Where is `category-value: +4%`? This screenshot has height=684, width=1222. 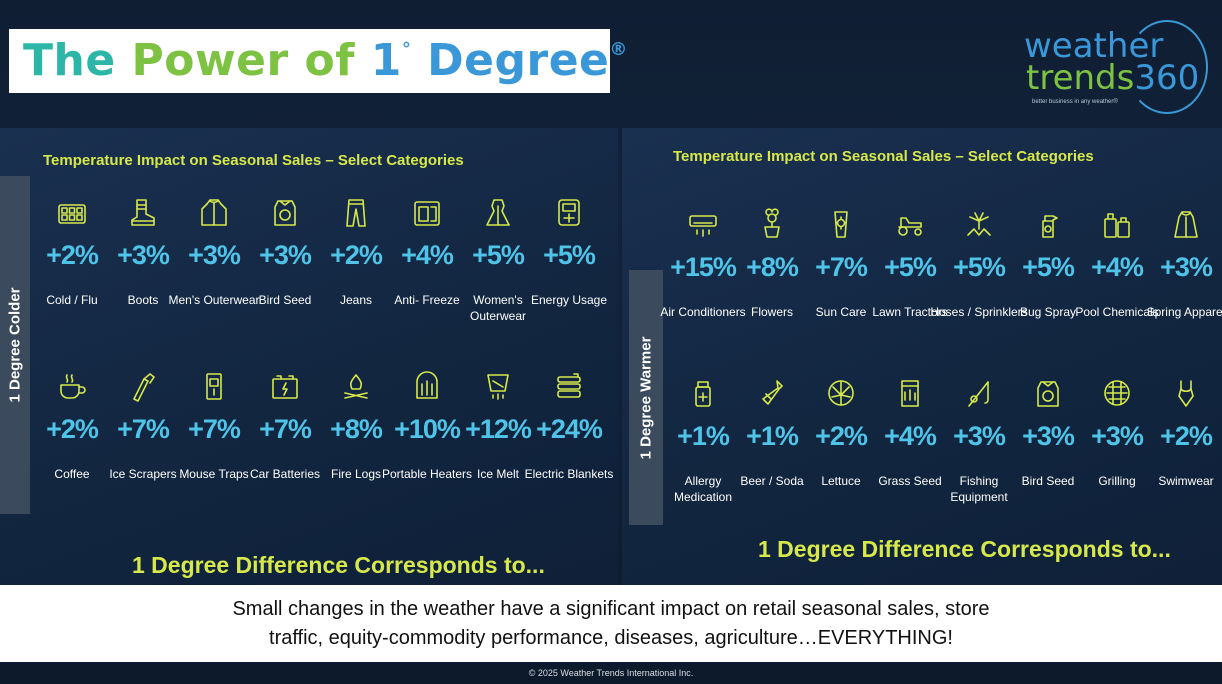 category-value: +4% is located at coordinates (1117, 267).